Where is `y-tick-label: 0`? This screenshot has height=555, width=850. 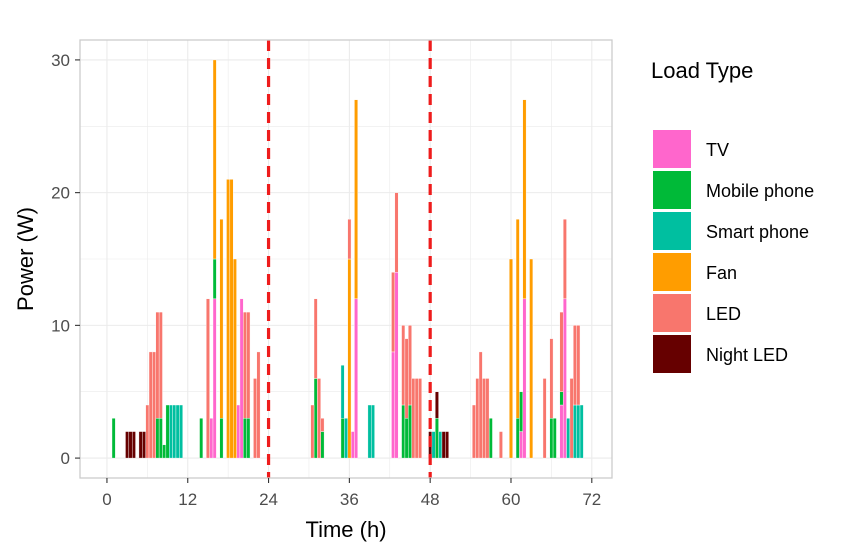 y-tick-label: 0 is located at coordinates (65, 458).